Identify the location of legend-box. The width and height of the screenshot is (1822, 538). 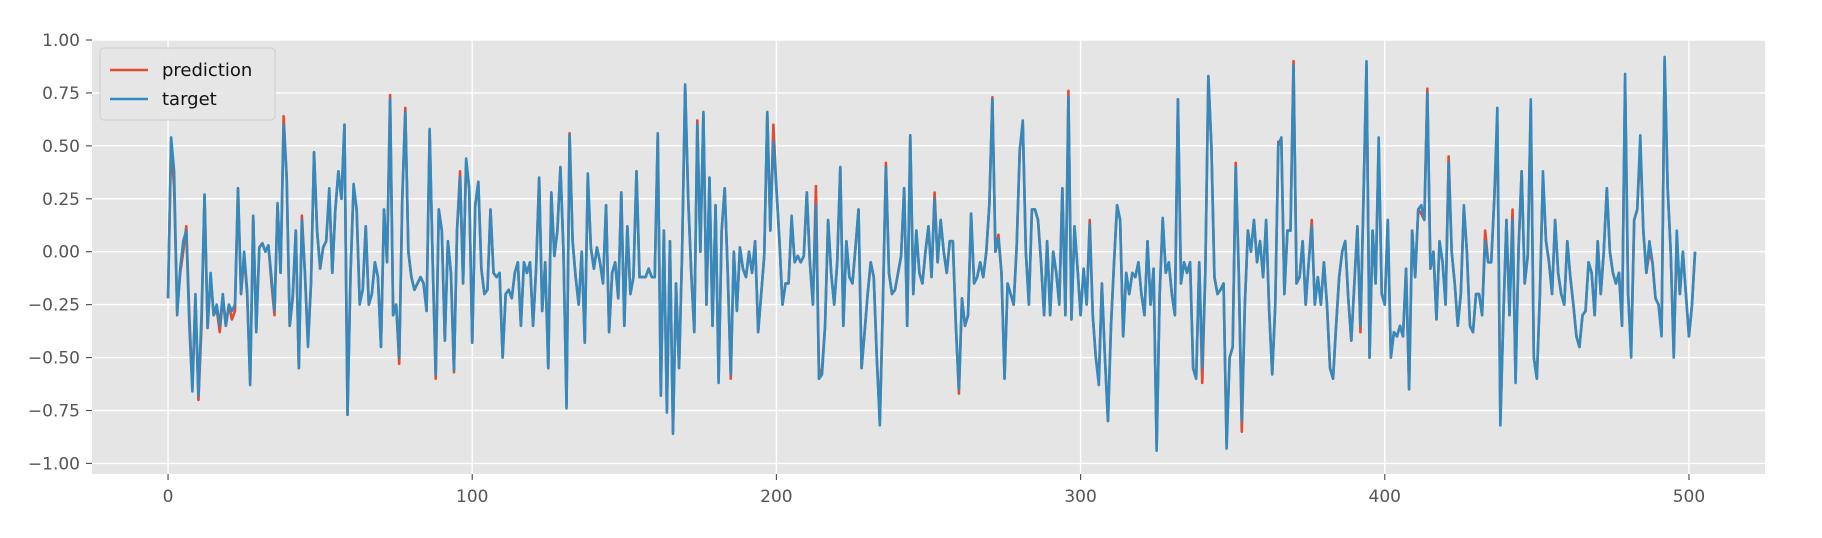
(187, 84).